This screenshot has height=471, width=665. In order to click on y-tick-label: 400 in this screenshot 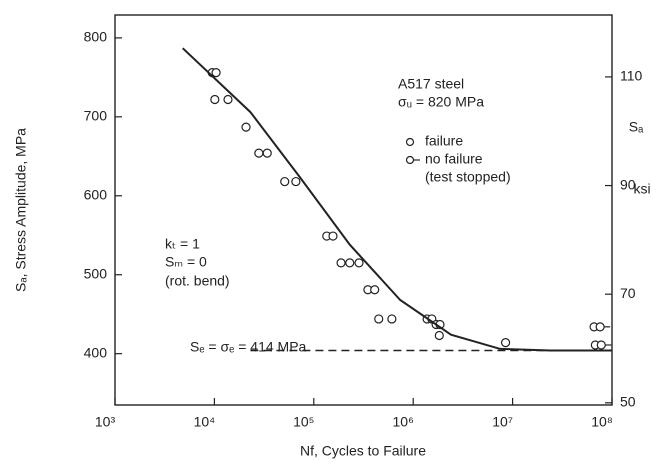, I will do `click(96, 352)`.